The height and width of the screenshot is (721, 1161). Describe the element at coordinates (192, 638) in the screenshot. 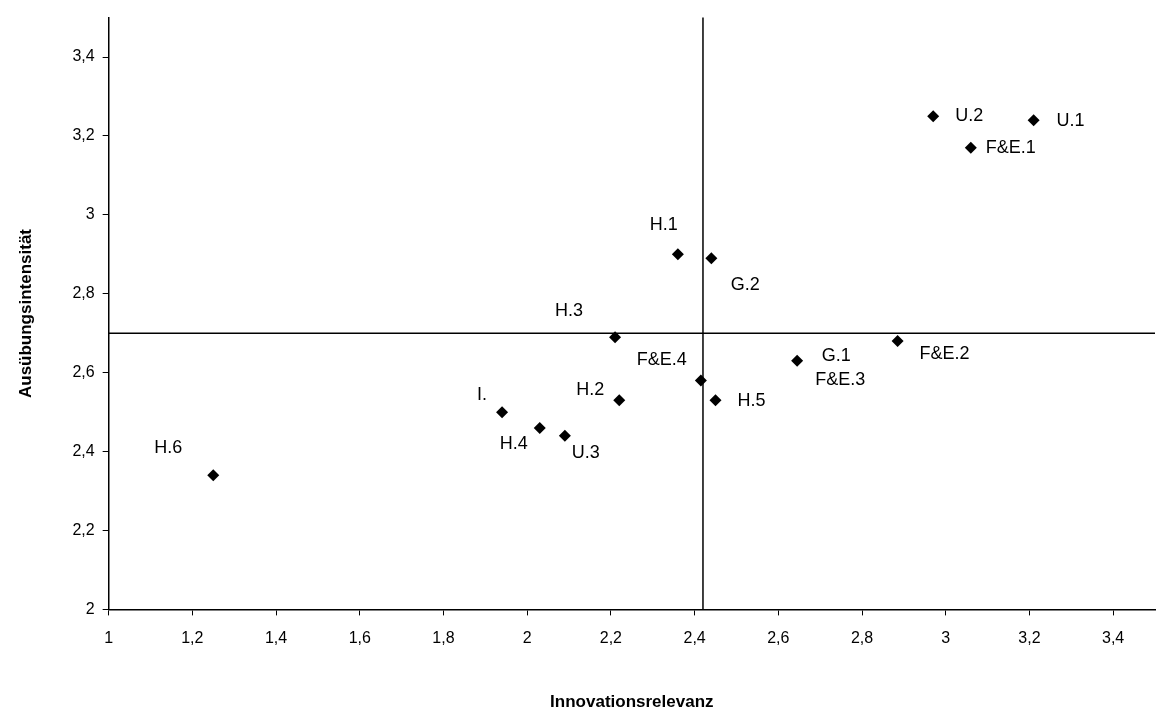

I see `x-tick-label: 1,2` at that location.